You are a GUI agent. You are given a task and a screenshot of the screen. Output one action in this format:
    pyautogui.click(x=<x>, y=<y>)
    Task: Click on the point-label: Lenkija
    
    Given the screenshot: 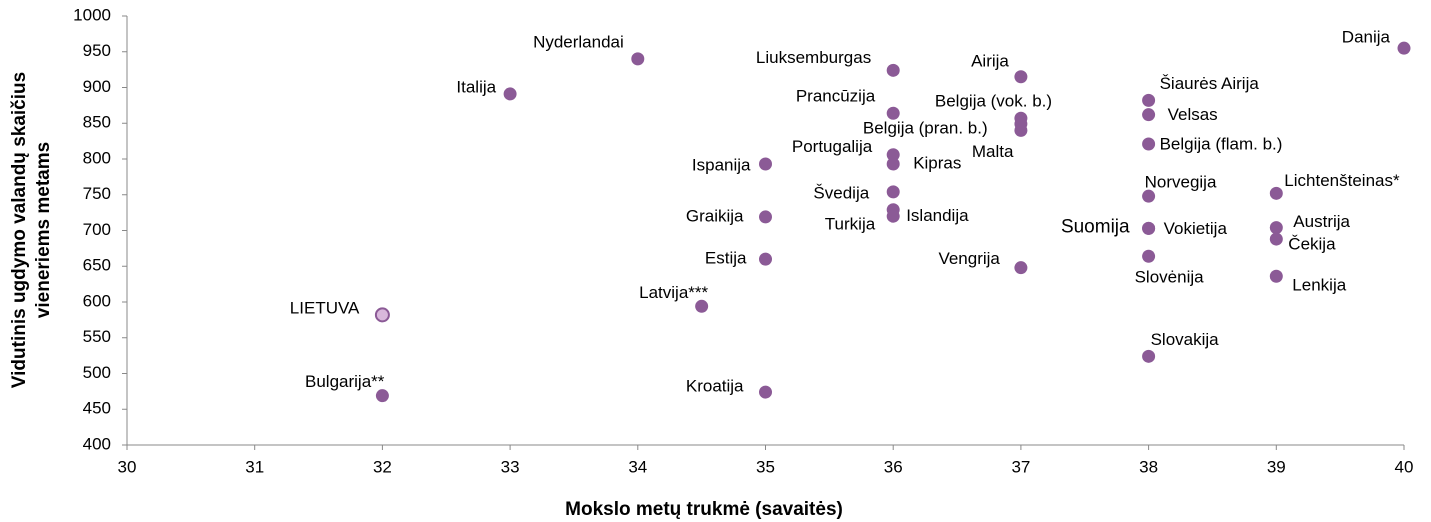 What is the action you would take?
    pyautogui.click(x=1319, y=285)
    